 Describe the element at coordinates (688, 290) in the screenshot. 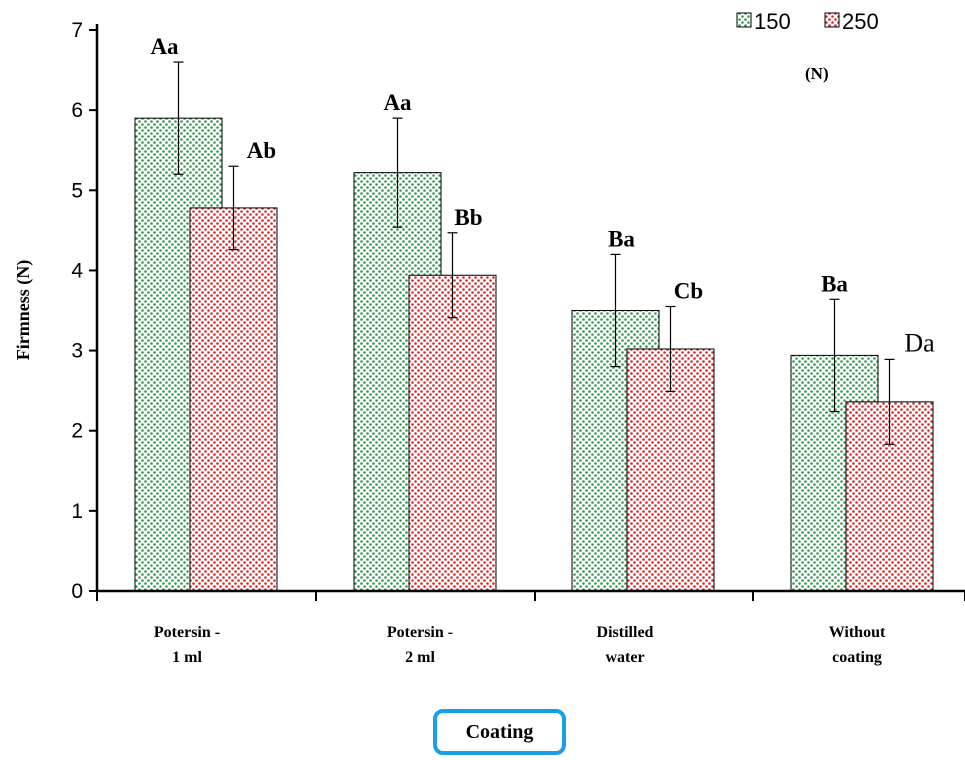

I see `significance-label: Cb` at that location.